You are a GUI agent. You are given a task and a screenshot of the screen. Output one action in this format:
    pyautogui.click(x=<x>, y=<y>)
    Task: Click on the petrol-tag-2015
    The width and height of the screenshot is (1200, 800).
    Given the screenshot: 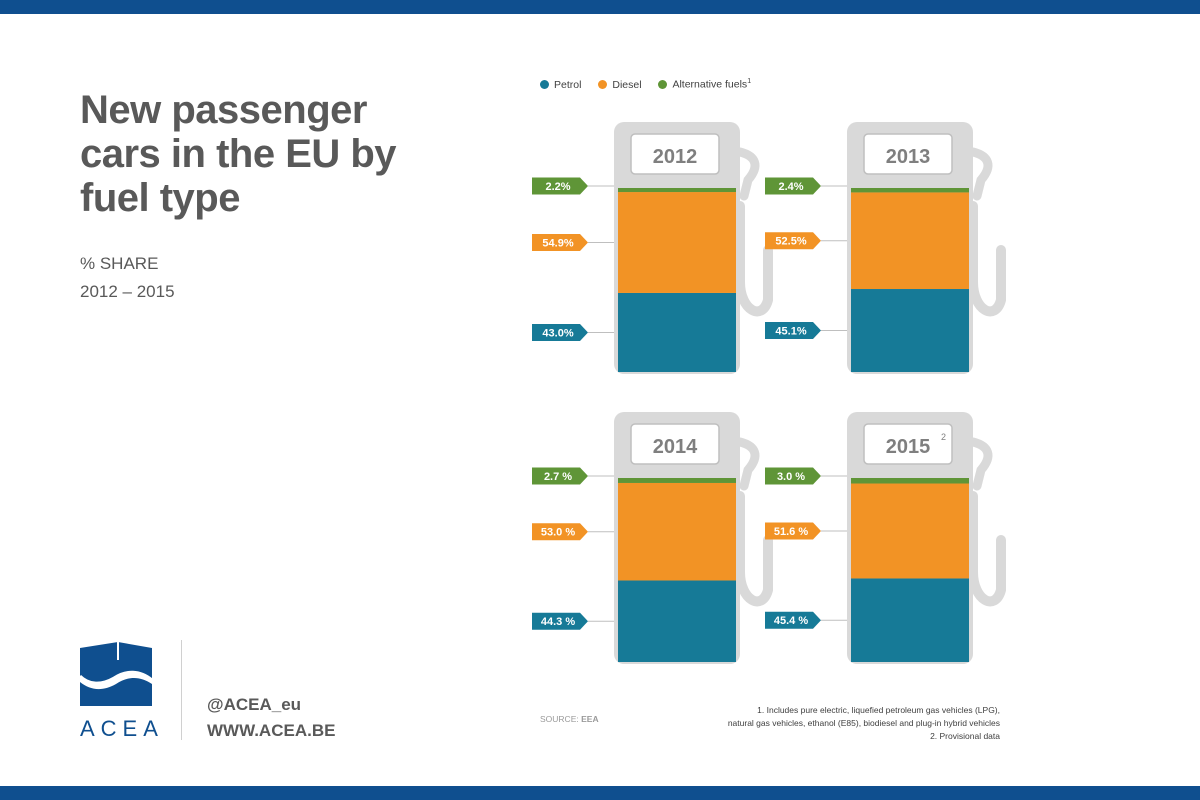 What is the action you would take?
    pyautogui.click(x=793, y=620)
    